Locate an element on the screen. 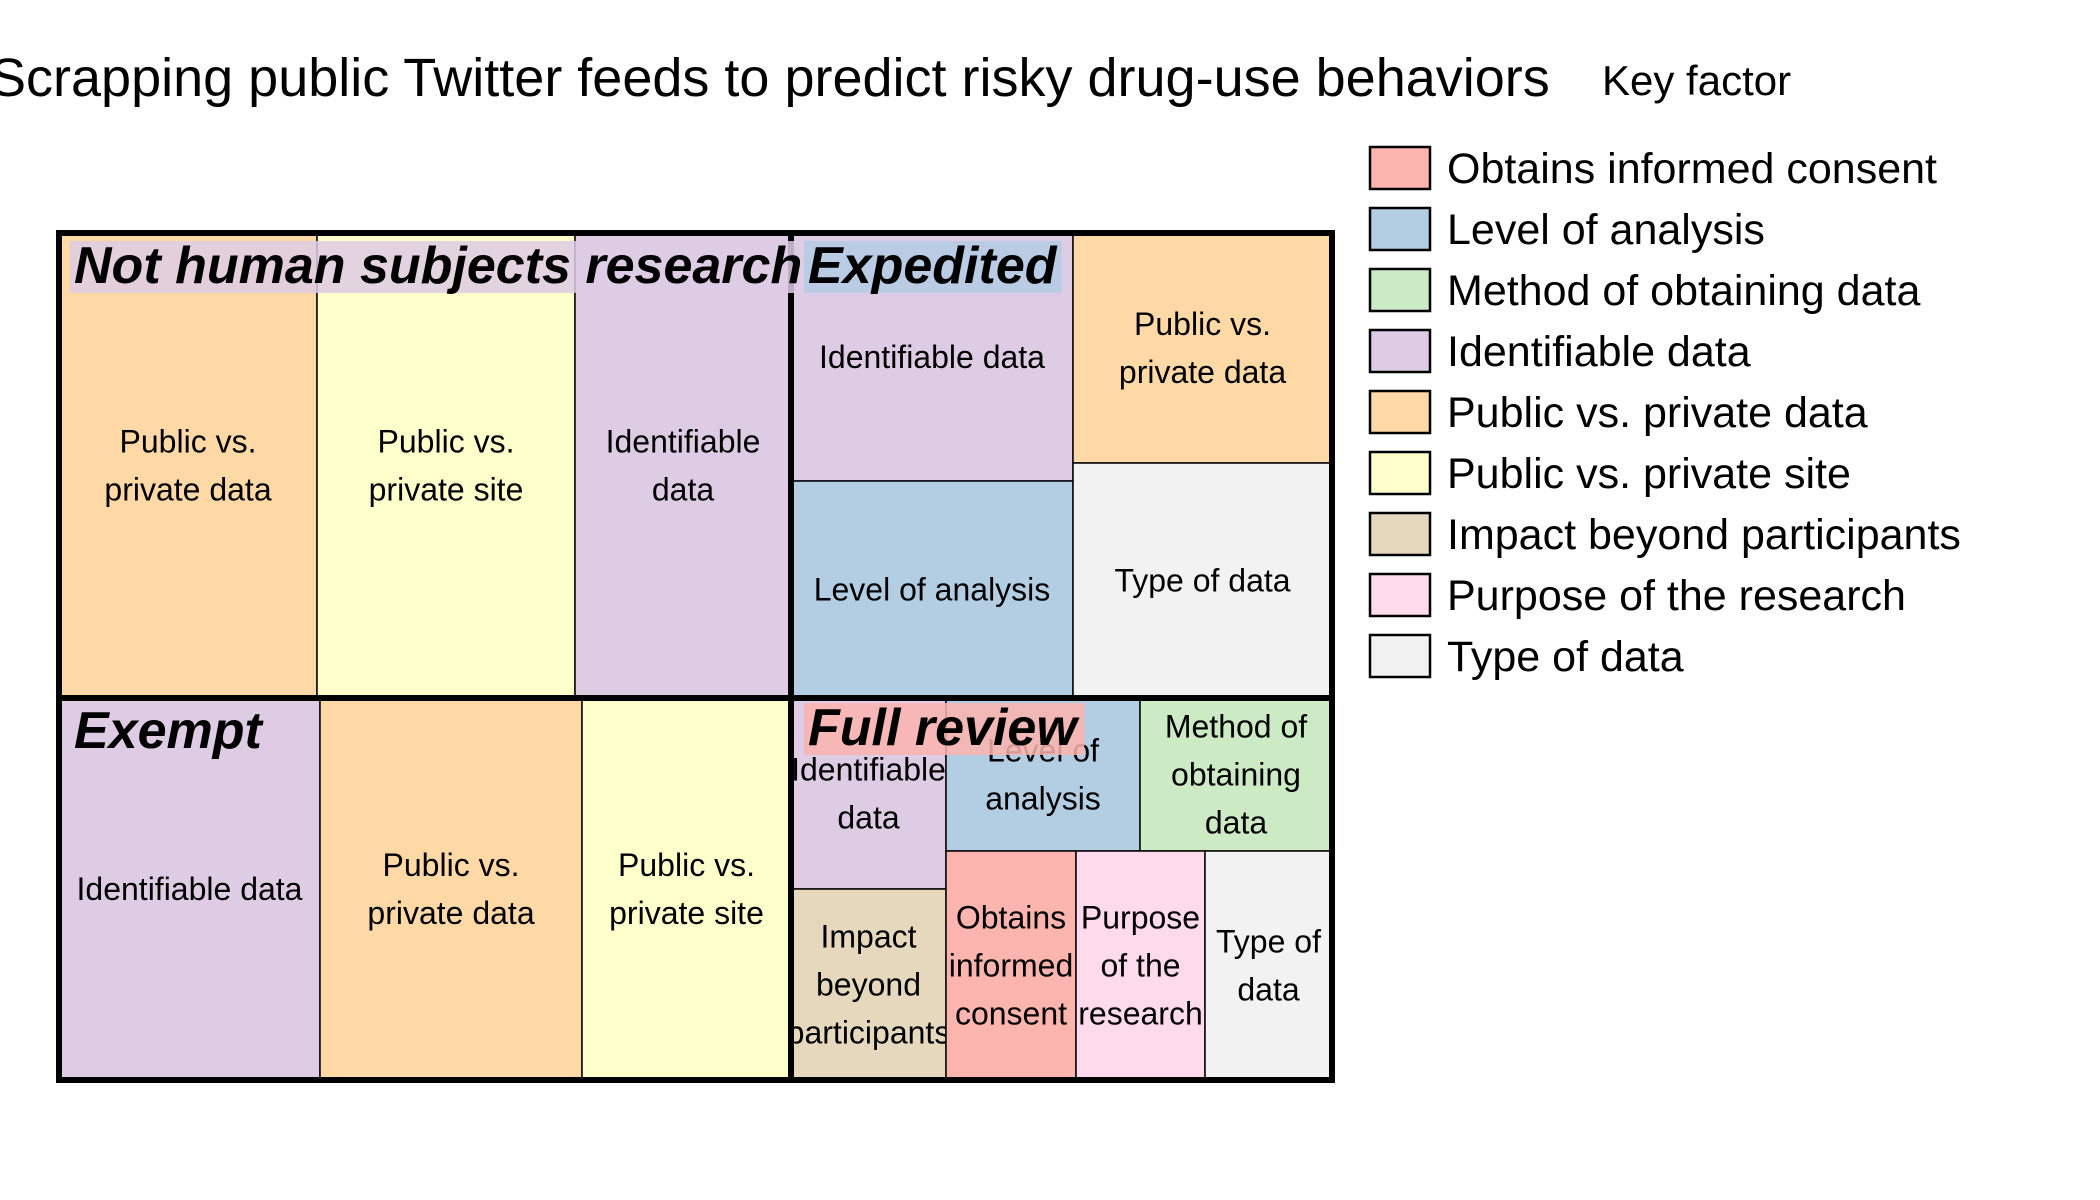  legend-label: Impact beyond participants is located at coordinates (1704, 535).